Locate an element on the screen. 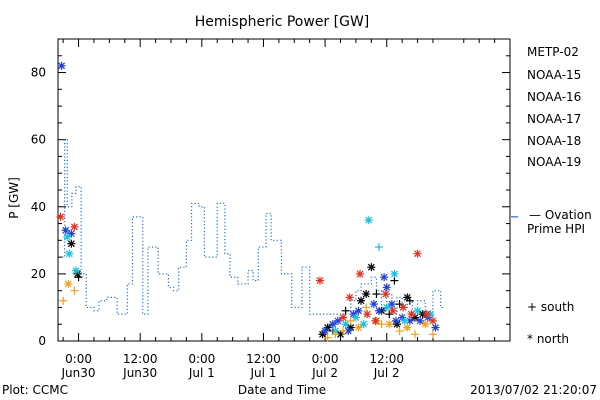 The width and height of the screenshot is (600, 400). legend-item-metp-02: METP-02 is located at coordinates (553, 52).